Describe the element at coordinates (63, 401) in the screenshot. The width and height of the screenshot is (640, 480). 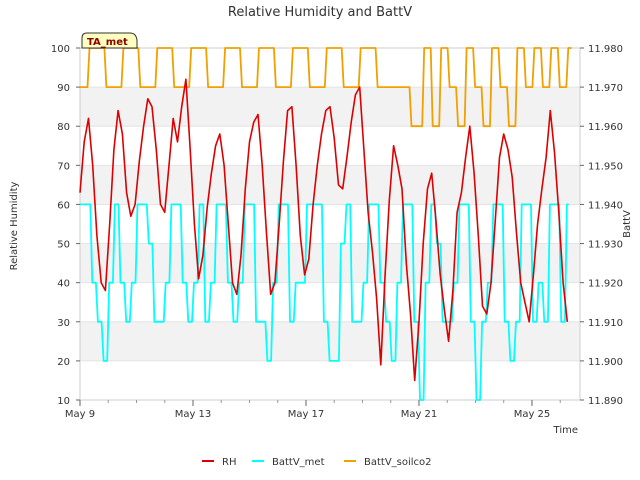
I see `y-tick-label: 10` at that location.